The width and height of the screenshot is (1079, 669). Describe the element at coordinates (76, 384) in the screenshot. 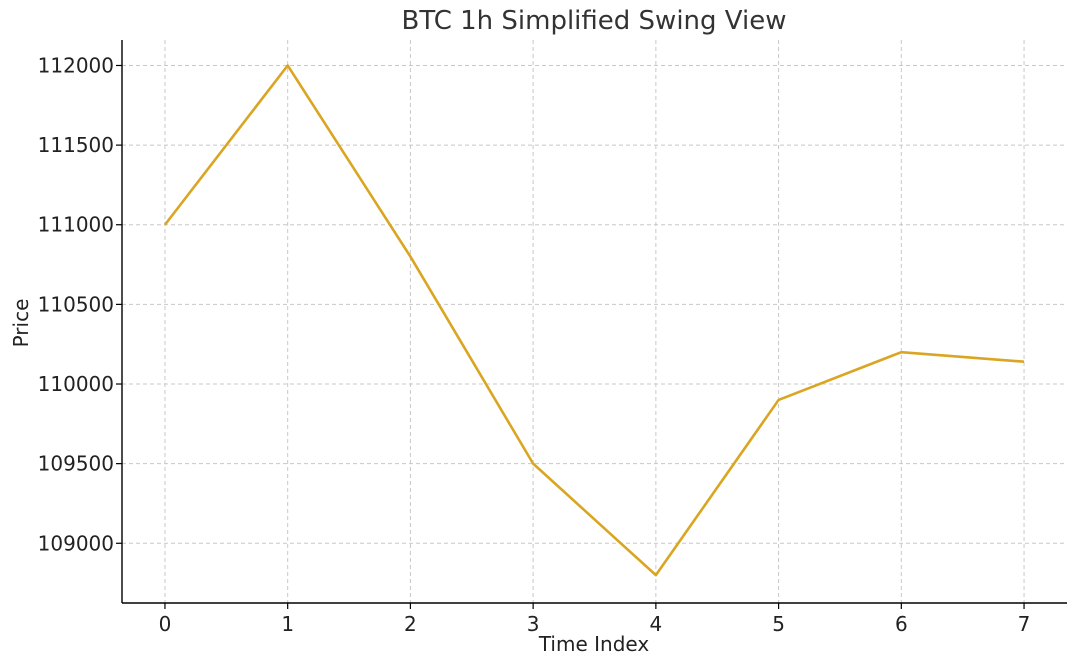

I see `y-tick-label: 110000` at that location.